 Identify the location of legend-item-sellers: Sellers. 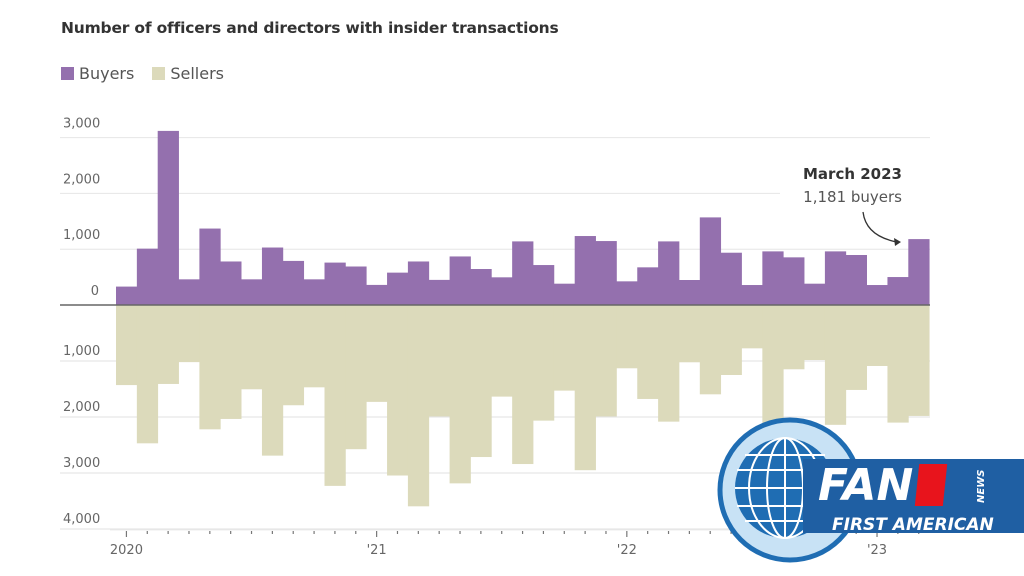
(188, 73).